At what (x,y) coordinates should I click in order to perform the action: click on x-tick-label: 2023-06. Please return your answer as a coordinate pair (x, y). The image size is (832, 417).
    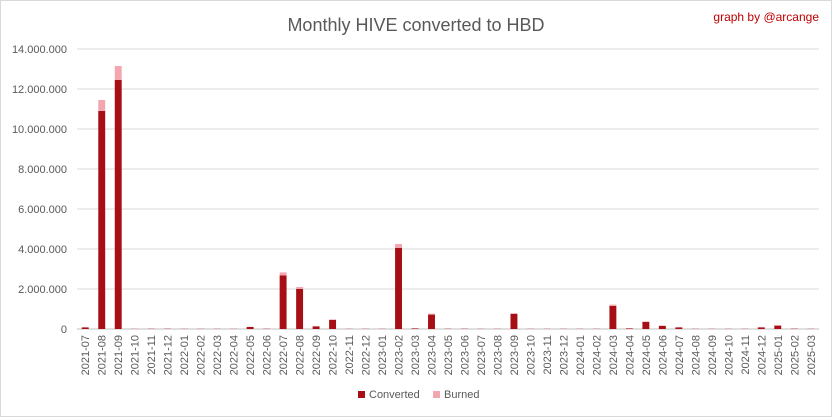
    Looking at the image, I should click on (465, 355).